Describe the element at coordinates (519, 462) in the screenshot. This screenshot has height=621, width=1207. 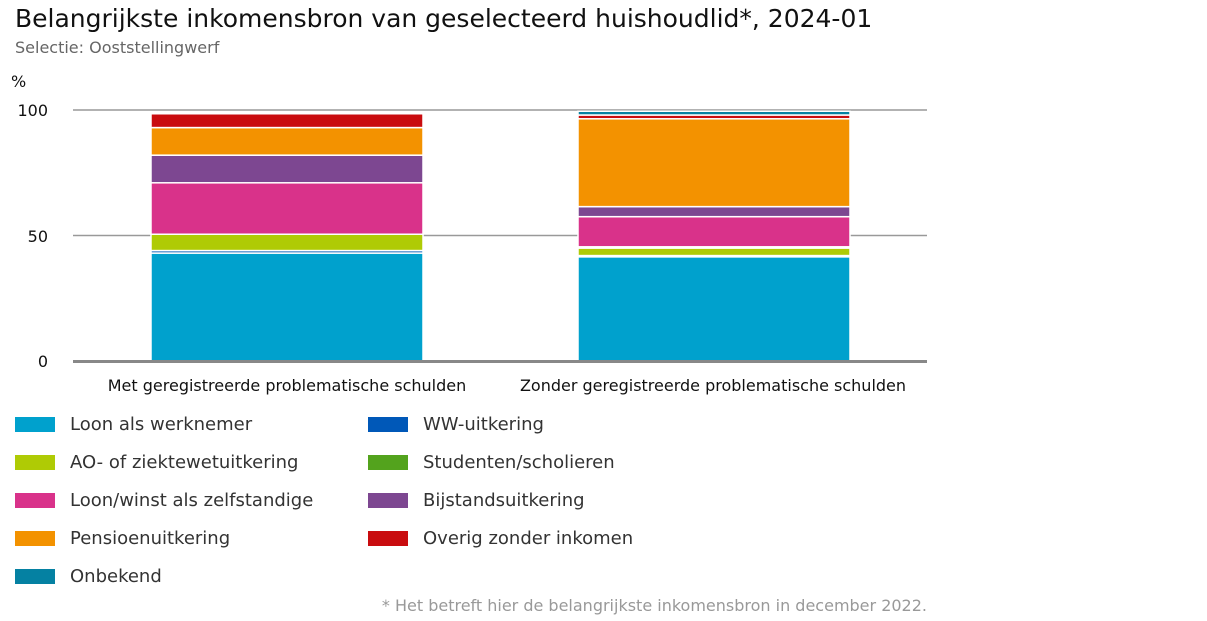
I see `legend-label: Studenten/scholieren` at that location.